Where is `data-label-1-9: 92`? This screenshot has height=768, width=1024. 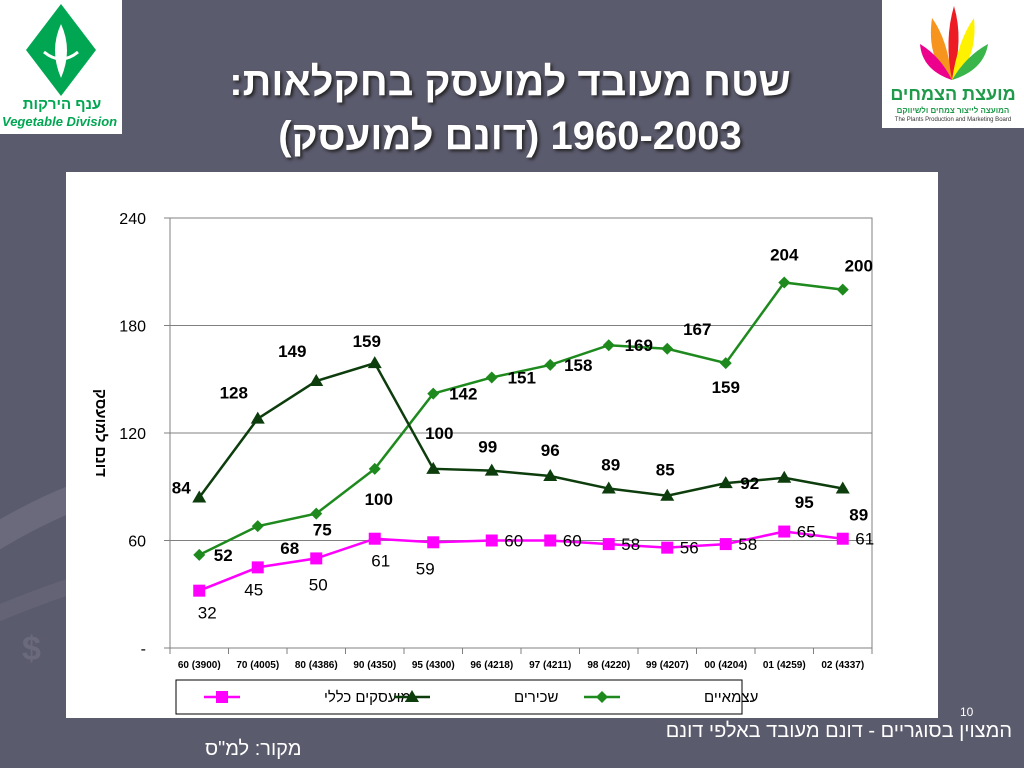
data-label-1-9: 92 is located at coordinates (749, 483).